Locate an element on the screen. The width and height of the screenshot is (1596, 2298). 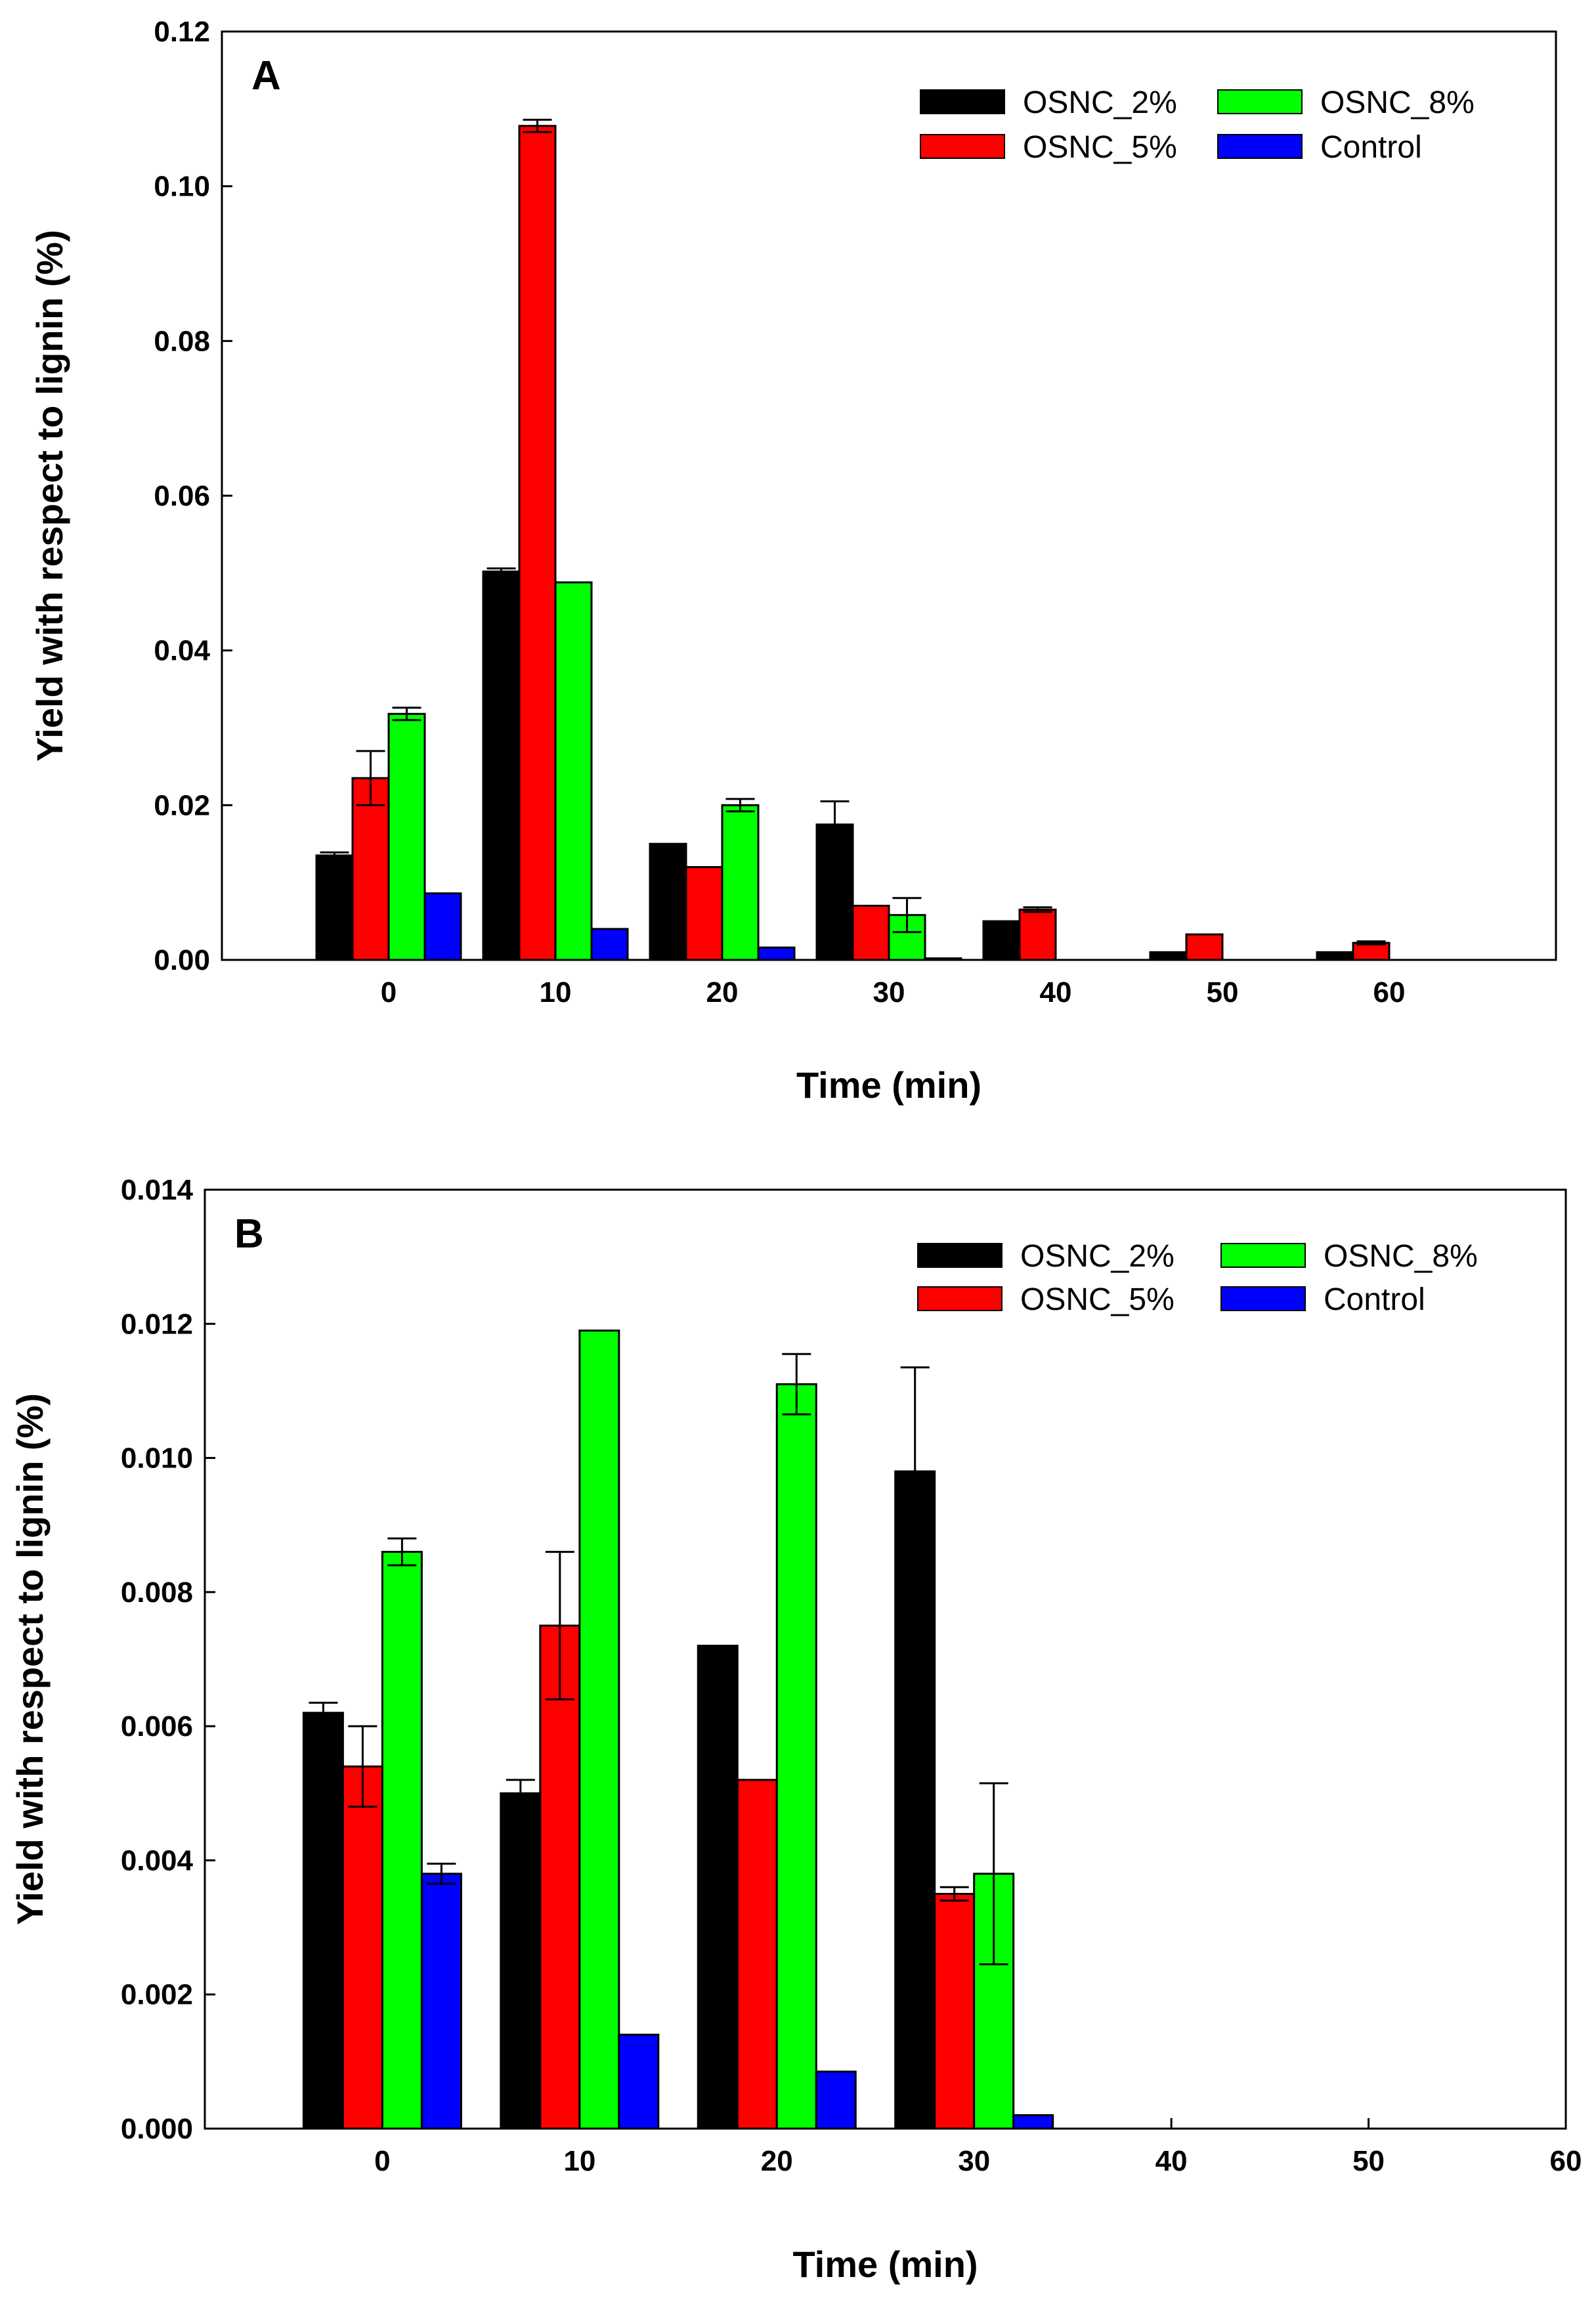
y-tick-label: 0.004 is located at coordinates (157, 1860).